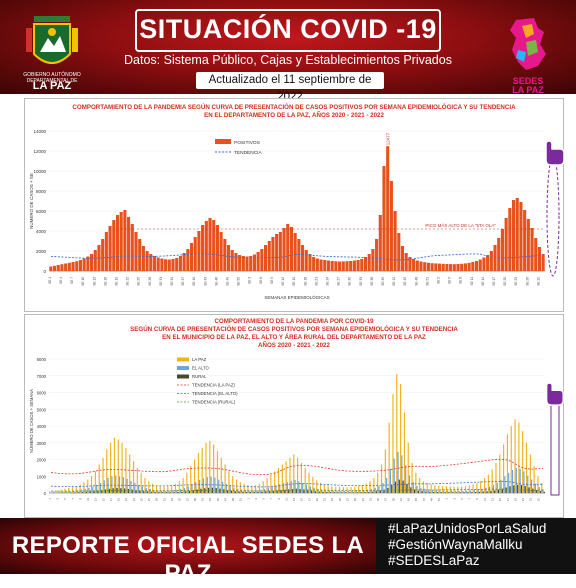 Image resolution: width=576 pixels, height=588 pixels. What do you see at coordinates (61, 280) in the screenshot?
I see `x-tick-label: SE 4` at bounding box center [61, 280].